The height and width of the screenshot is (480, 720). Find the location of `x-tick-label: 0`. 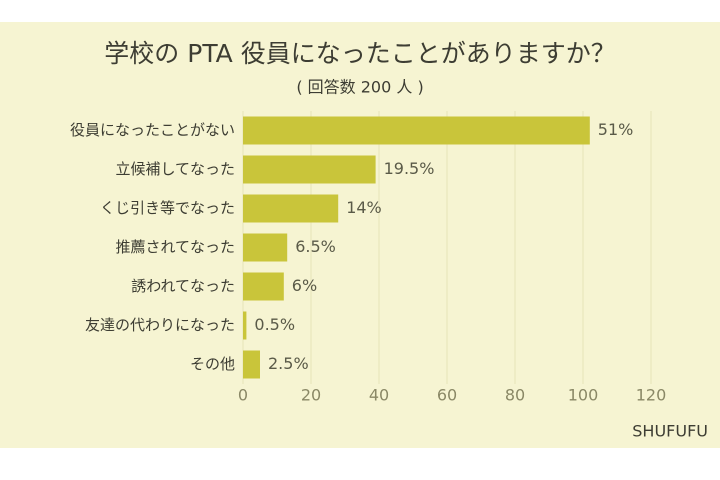

x-tick-label: 0 is located at coordinates (243, 395).